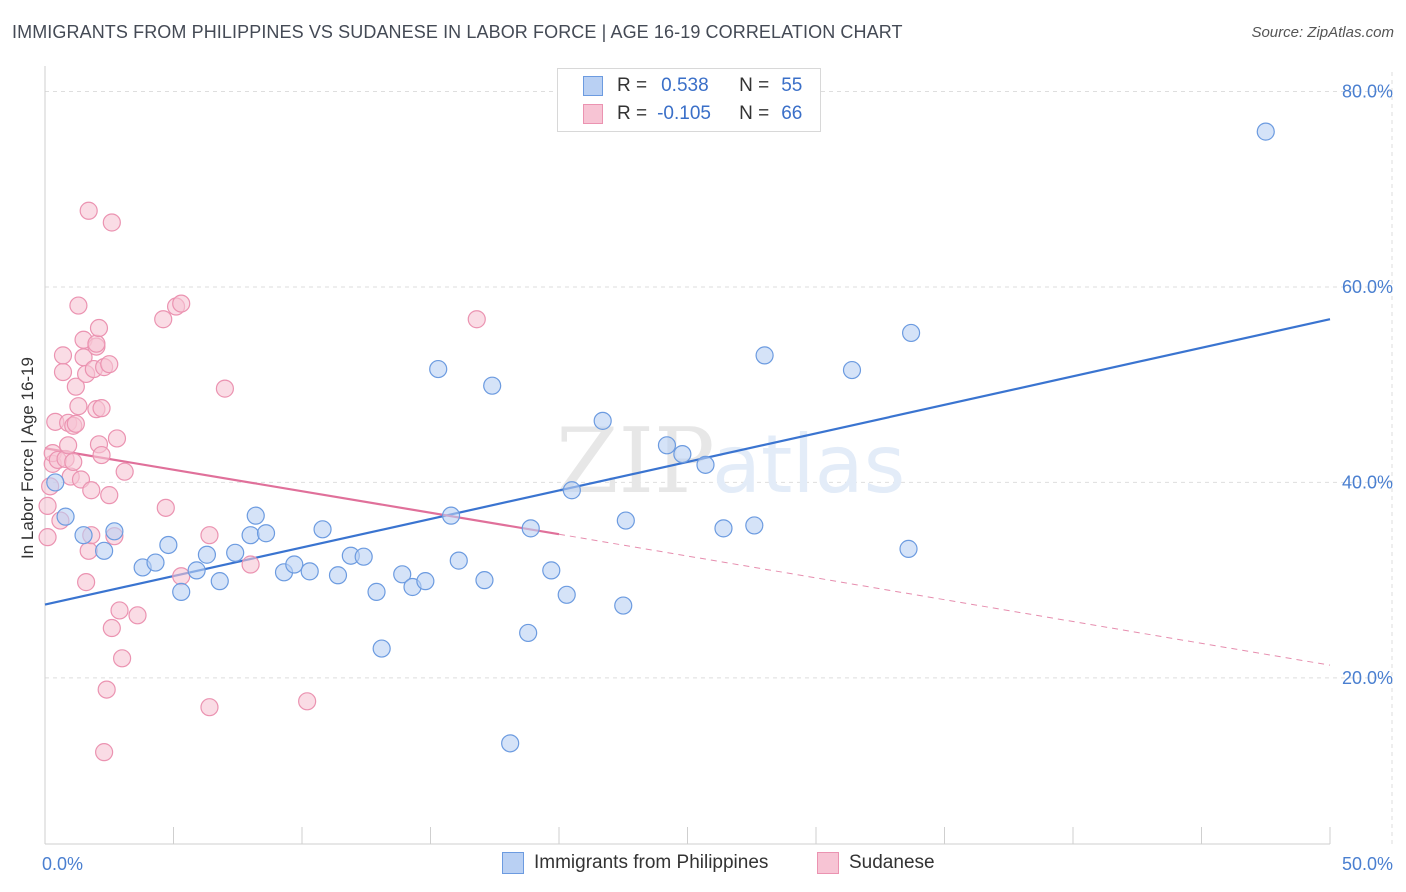 The width and height of the screenshot is (1406, 892). What do you see at coordinates (302, 491) in the screenshot?
I see `trend-line-sudanese` at bounding box center [302, 491].